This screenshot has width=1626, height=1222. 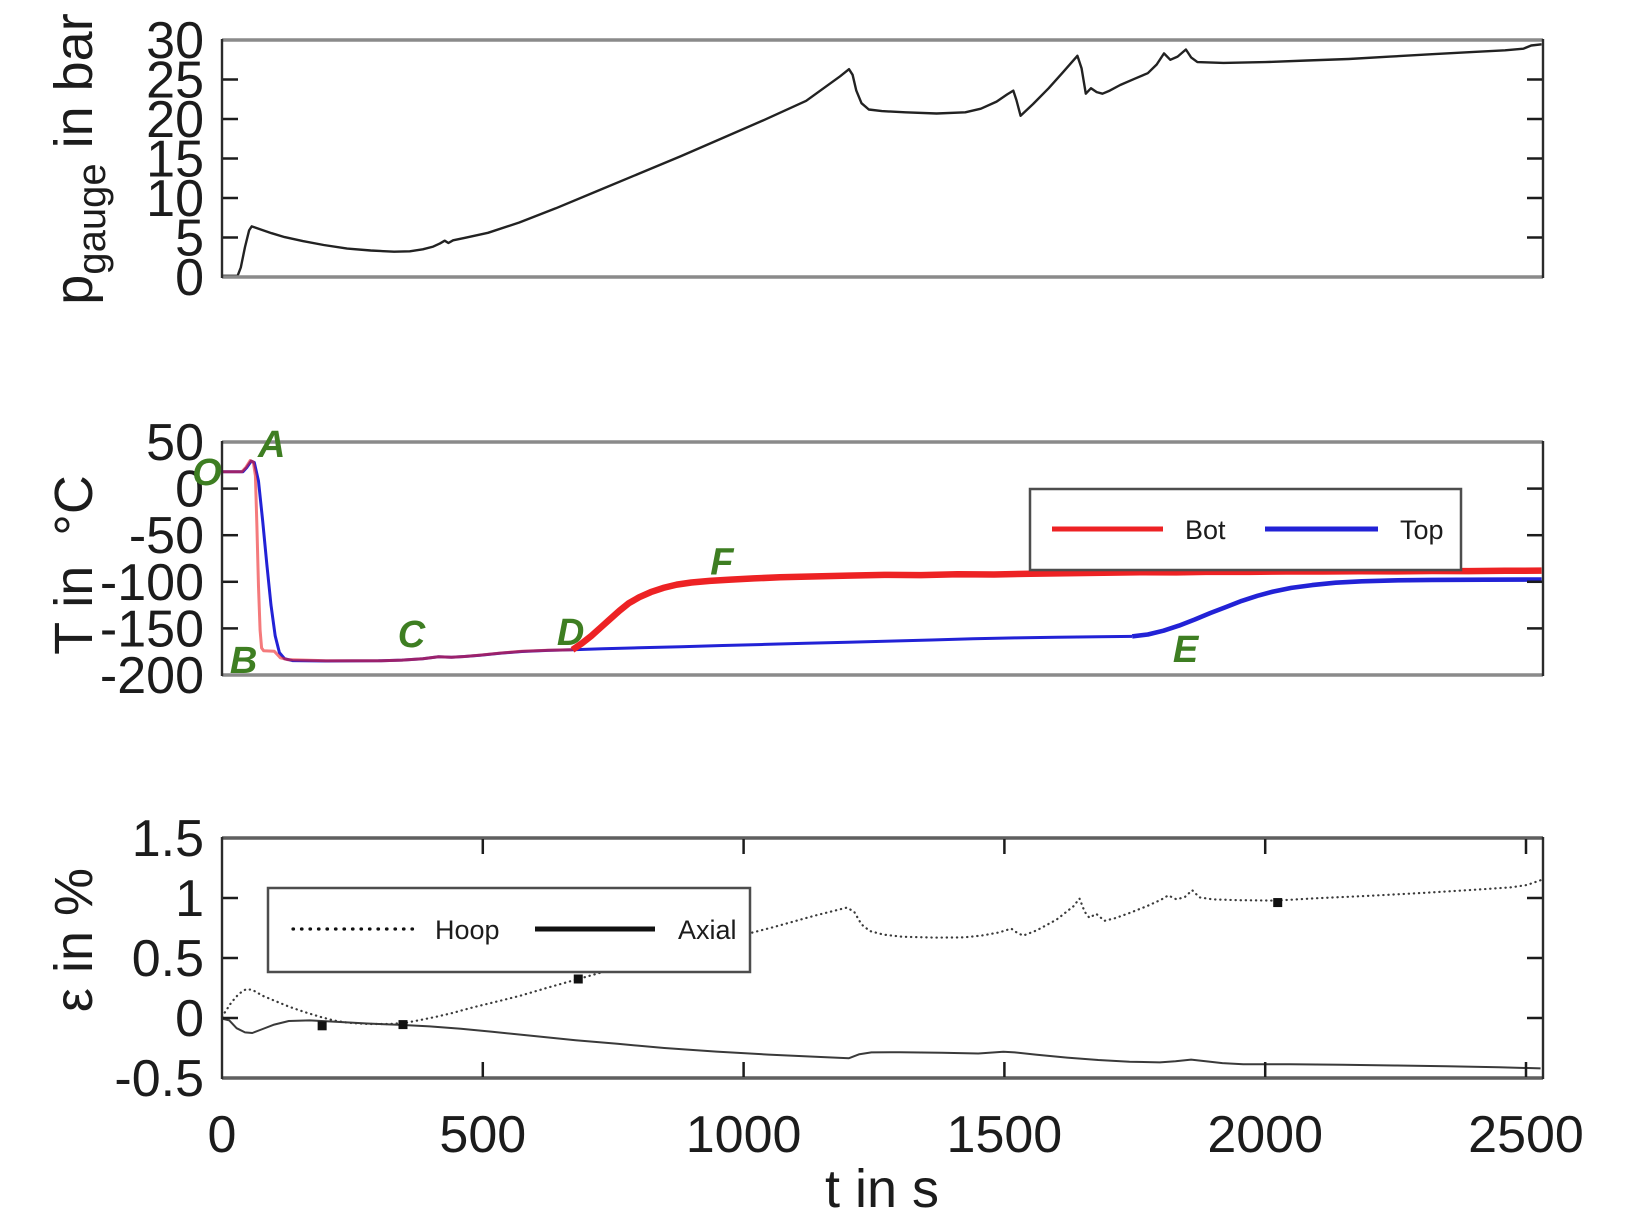 What do you see at coordinates (1265, 1135) in the screenshot?
I see `x-tick-label: 2000` at bounding box center [1265, 1135].